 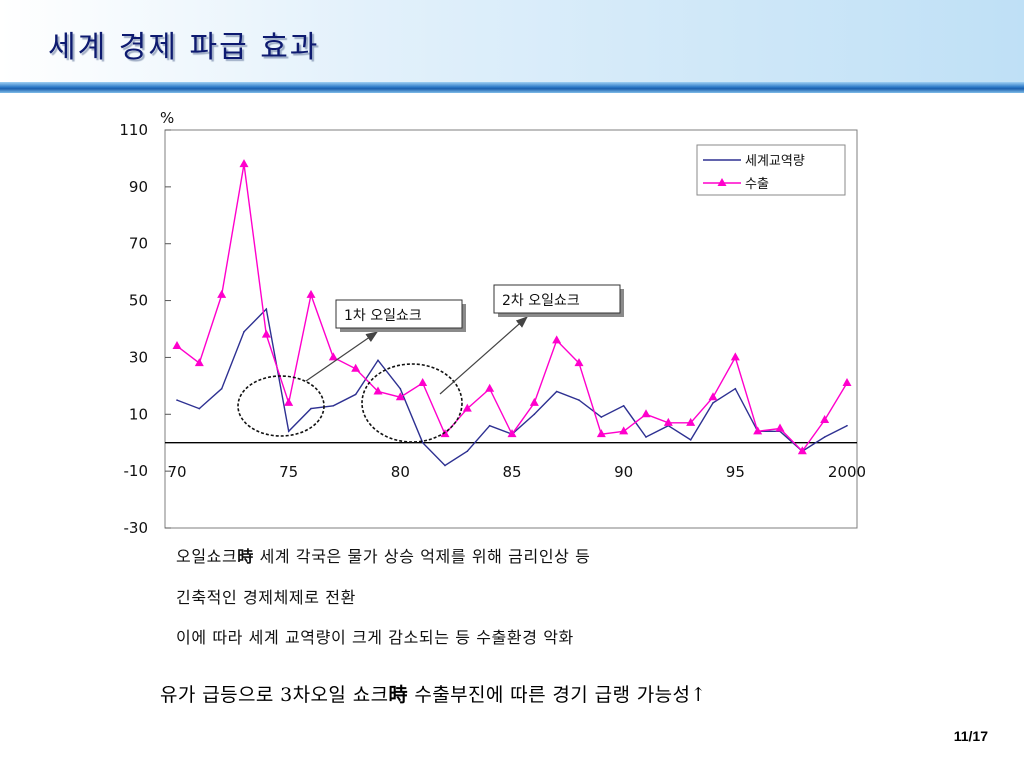 I want to click on note-line-1: 오일쇼크時 세계 각국은 물가 상승 억제를 위해 금리인상 등, so click(x=526, y=564).